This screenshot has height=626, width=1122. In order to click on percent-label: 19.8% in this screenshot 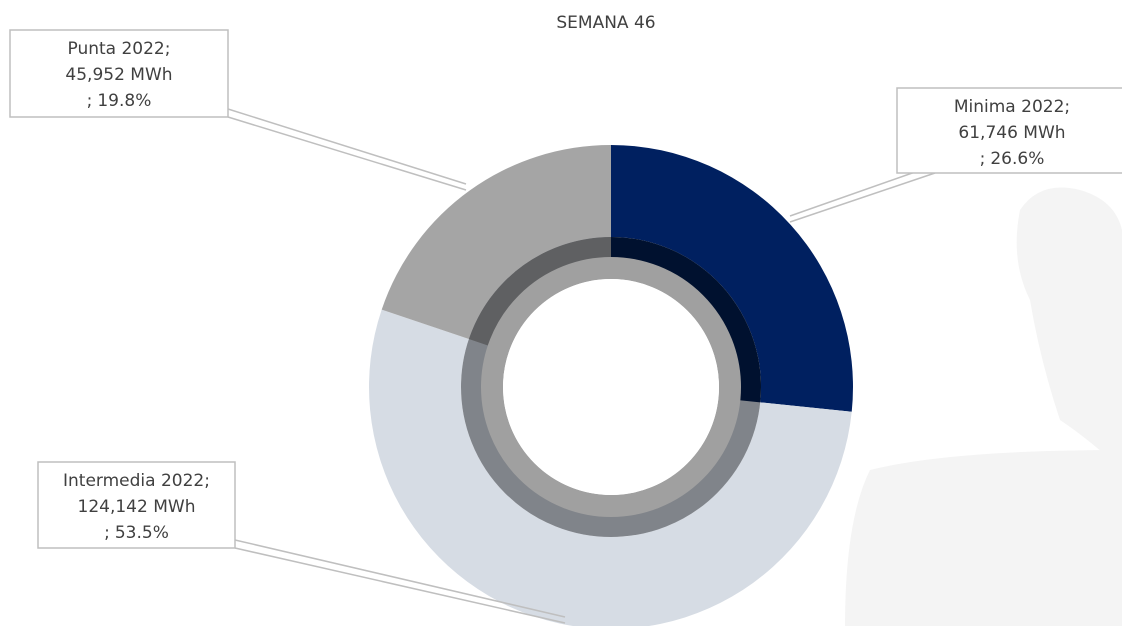, I will do `click(124, 101)`.